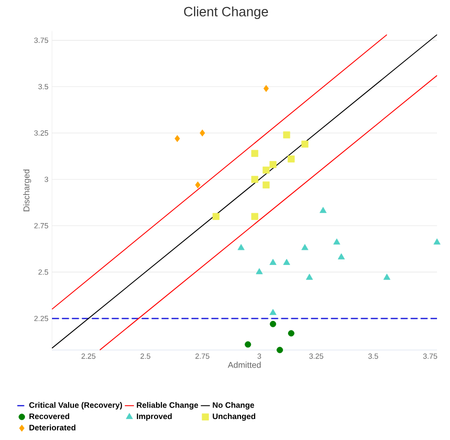  I want to click on chart-title: Client Change, so click(226, 13).